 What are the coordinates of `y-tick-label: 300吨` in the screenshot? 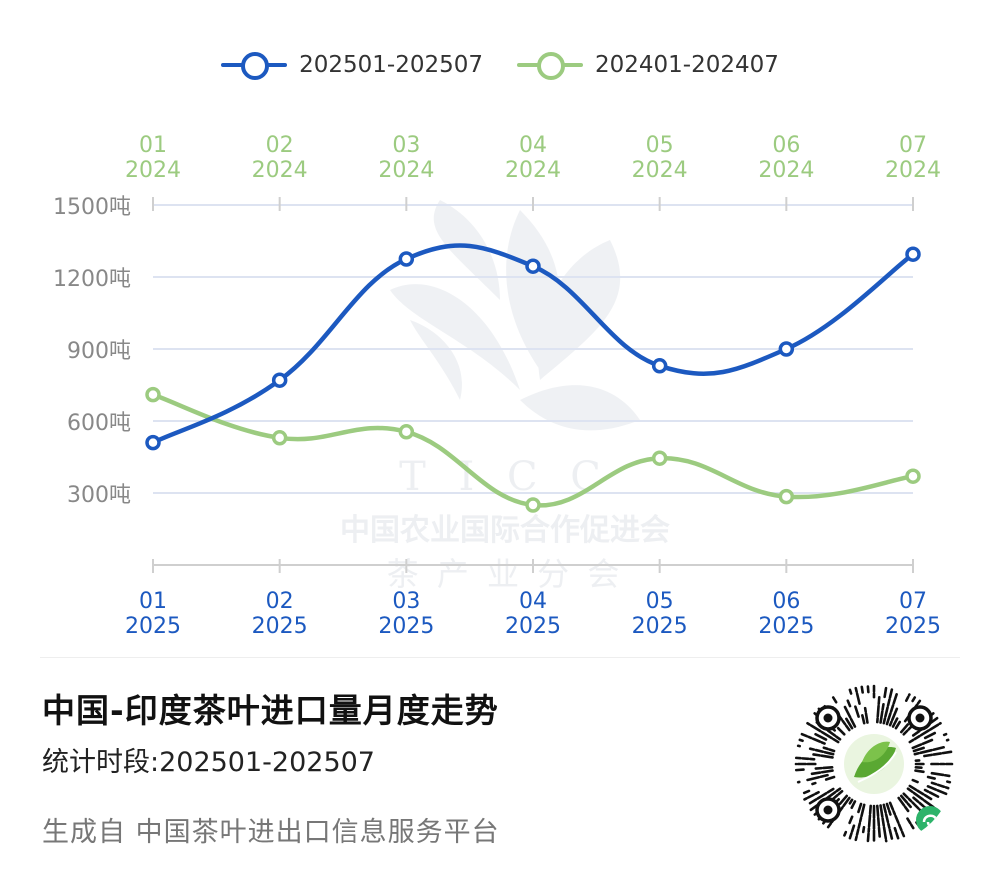 It's located at (99, 495).